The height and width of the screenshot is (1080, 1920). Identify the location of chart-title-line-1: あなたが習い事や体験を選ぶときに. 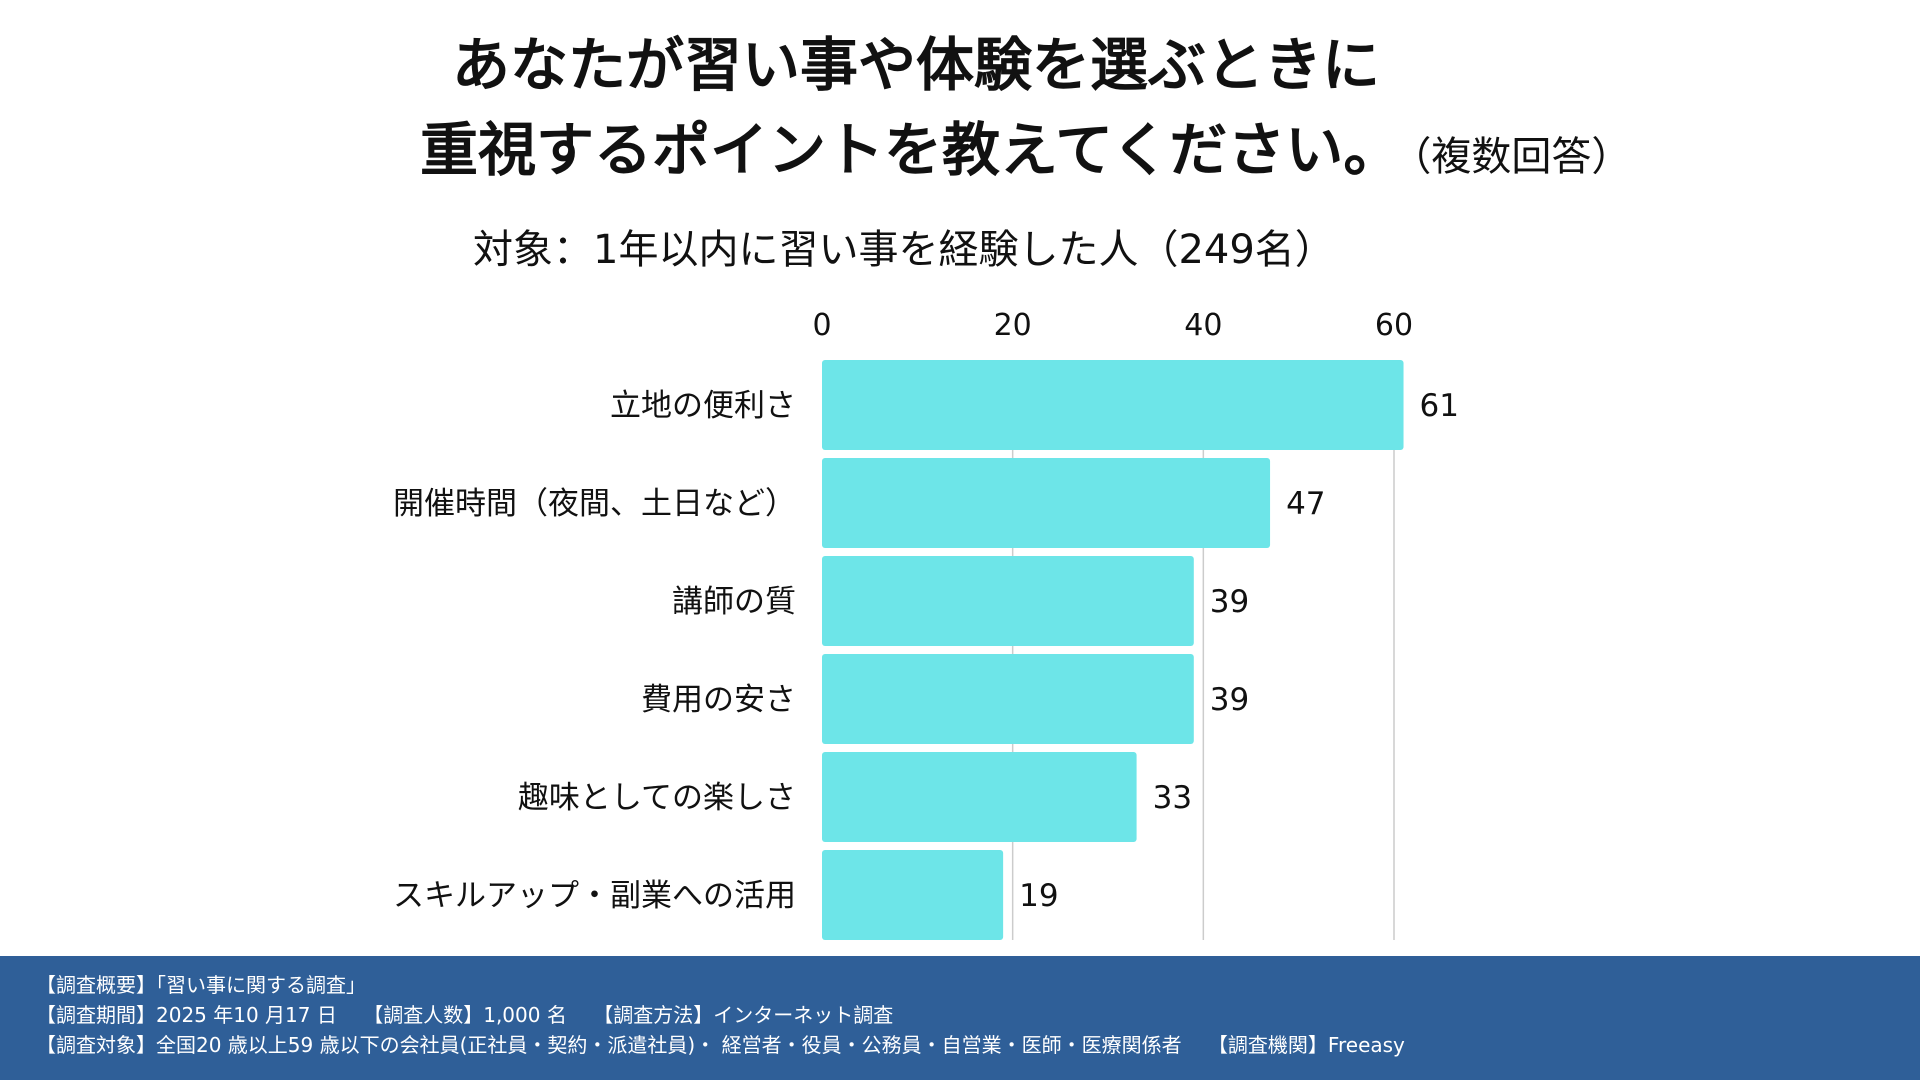
(916, 65).